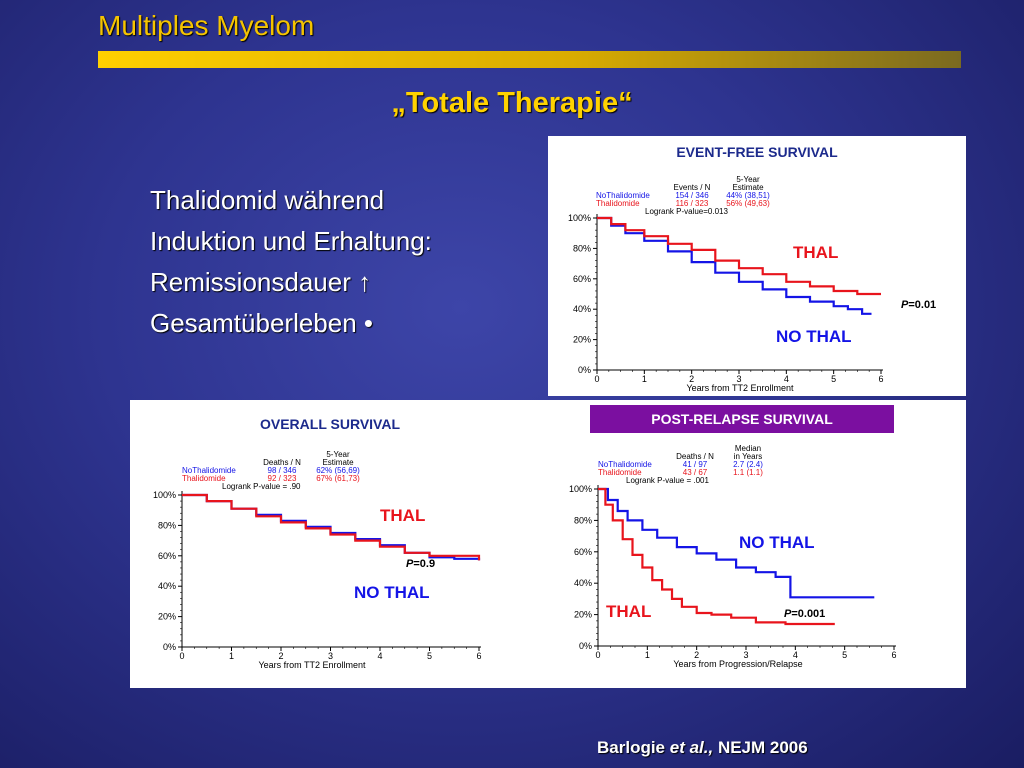 The height and width of the screenshot is (768, 1024). What do you see at coordinates (282, 478) in the screenshot?
I see `overall-survival-table-row-count: 92 / 323` at bounding box center [282, 478].